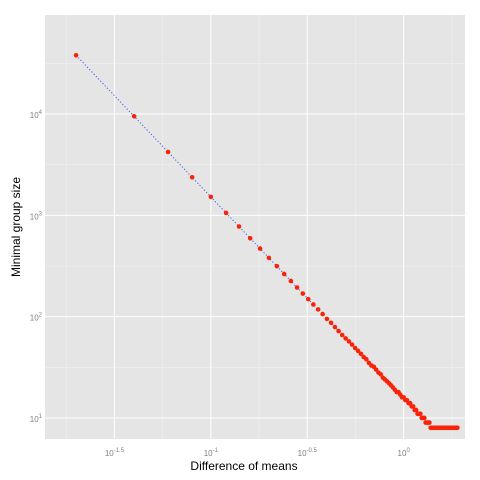 This screenshot has height=480, width=480. I want to click on x-tick-label: 10-1.5, so click(115, 453).